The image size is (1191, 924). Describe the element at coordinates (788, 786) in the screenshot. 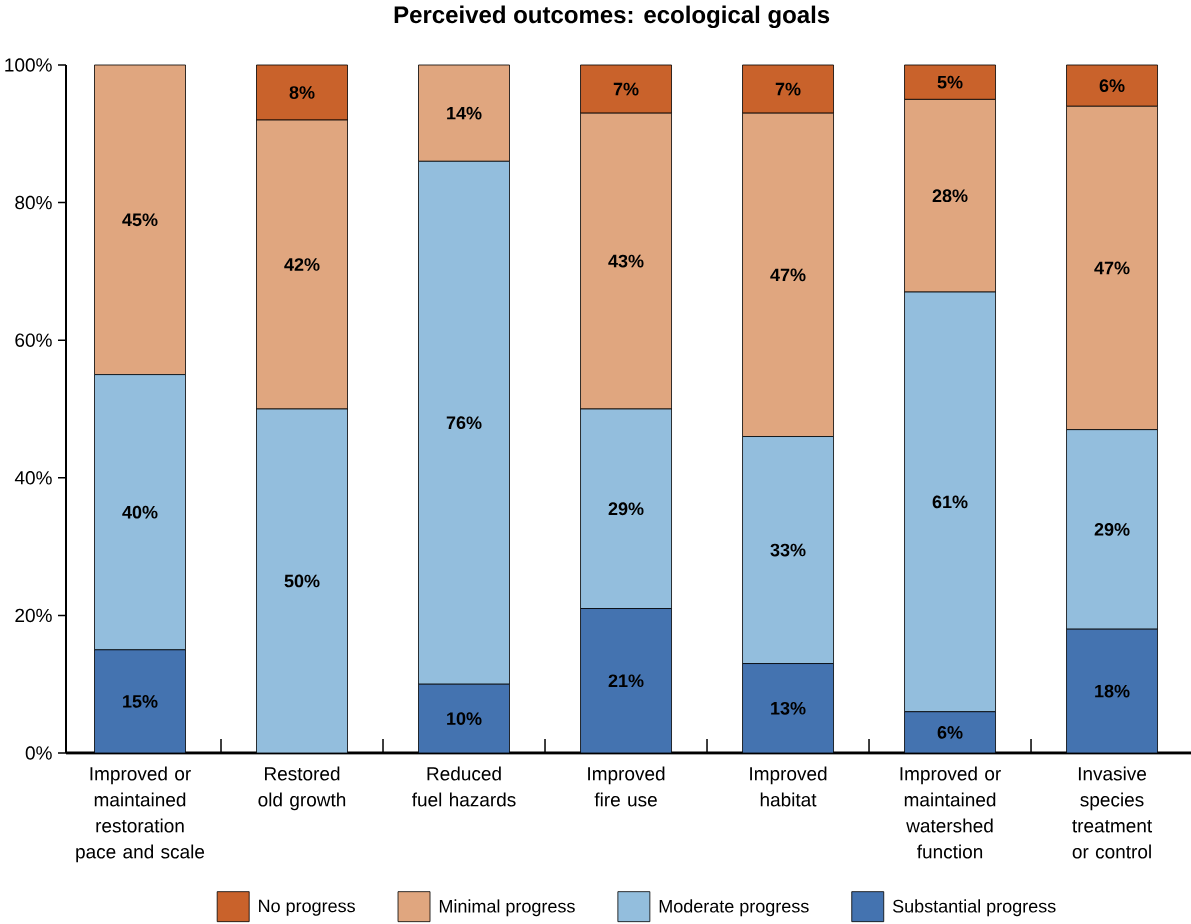

I see `x-tick-label: Improved habitat` at that location.